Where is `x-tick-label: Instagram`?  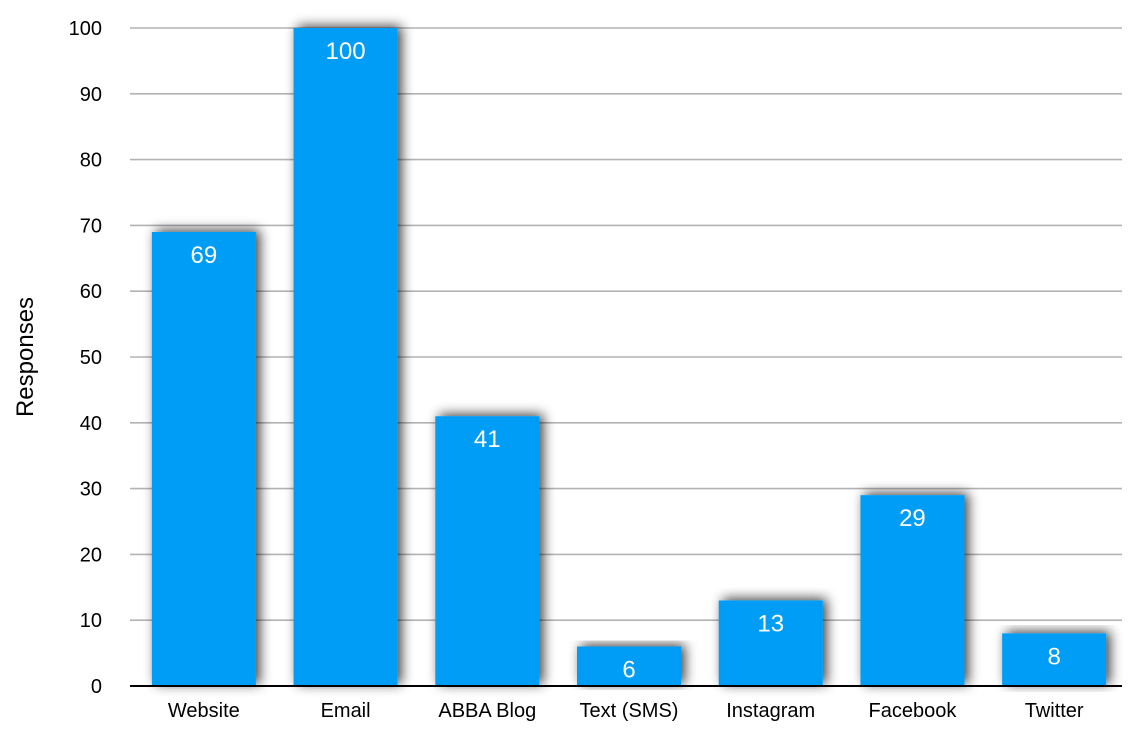
x-tick-label: Instagram is located at coordinates (770, 711).